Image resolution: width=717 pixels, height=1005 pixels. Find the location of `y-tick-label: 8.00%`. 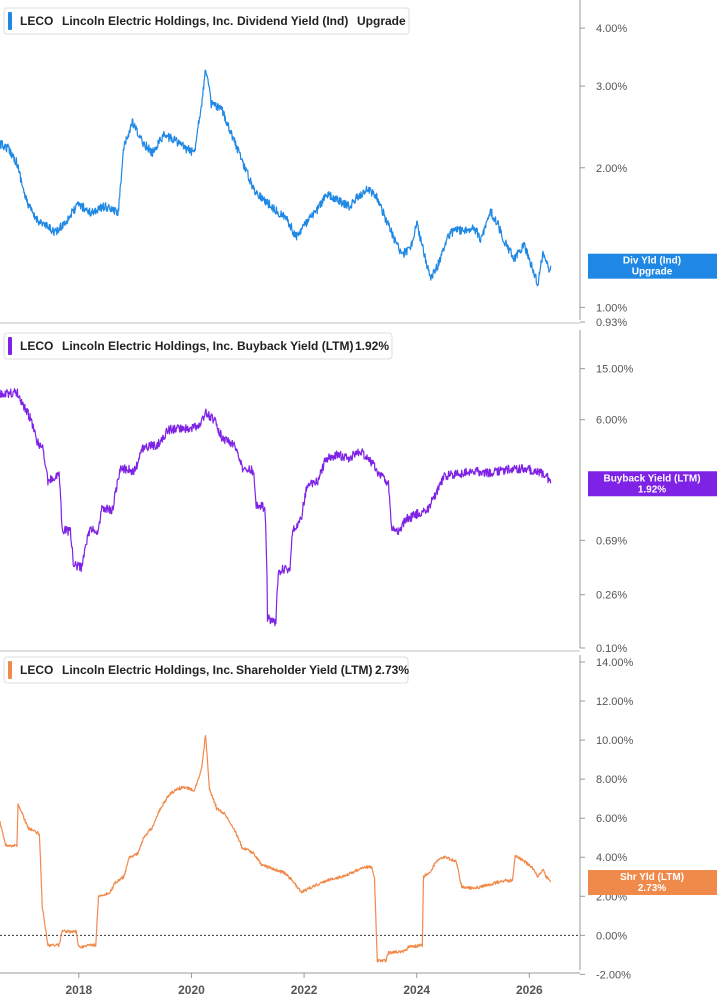

y-tick-label: 8.00% is located at coordinates (611, 780).